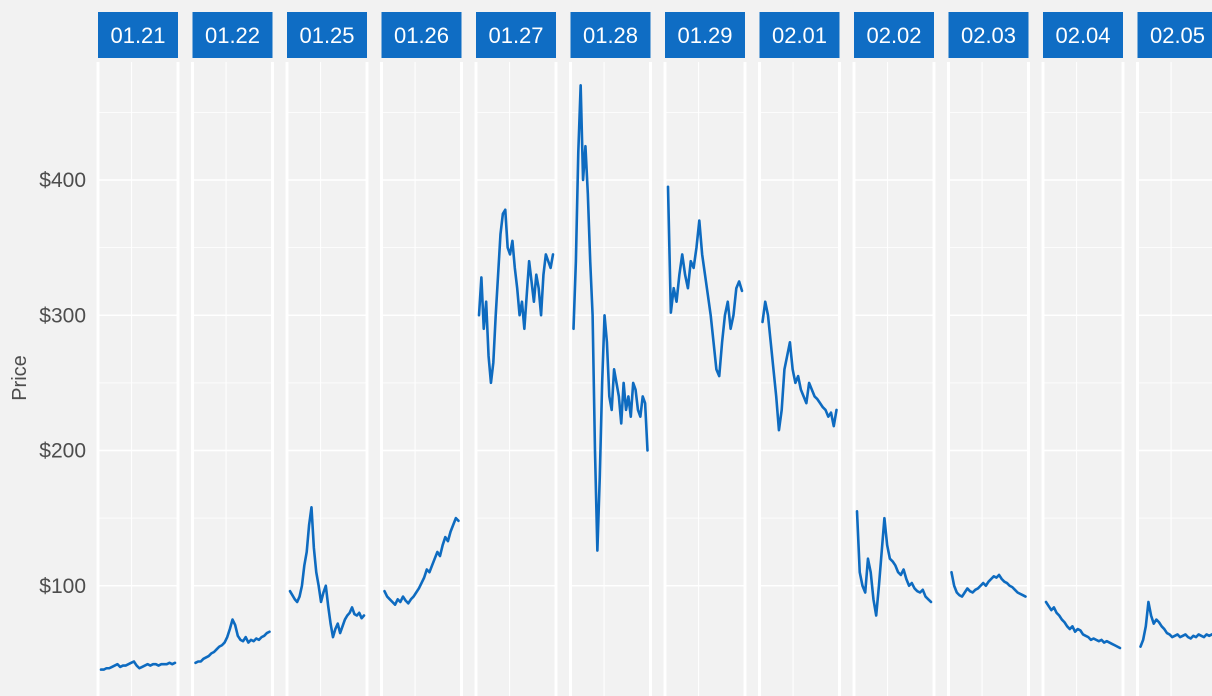 Image resolution: width=1212 pixels, height=696 pixels. I want to click on facet-panel: 02.04, so click(1083, 331).